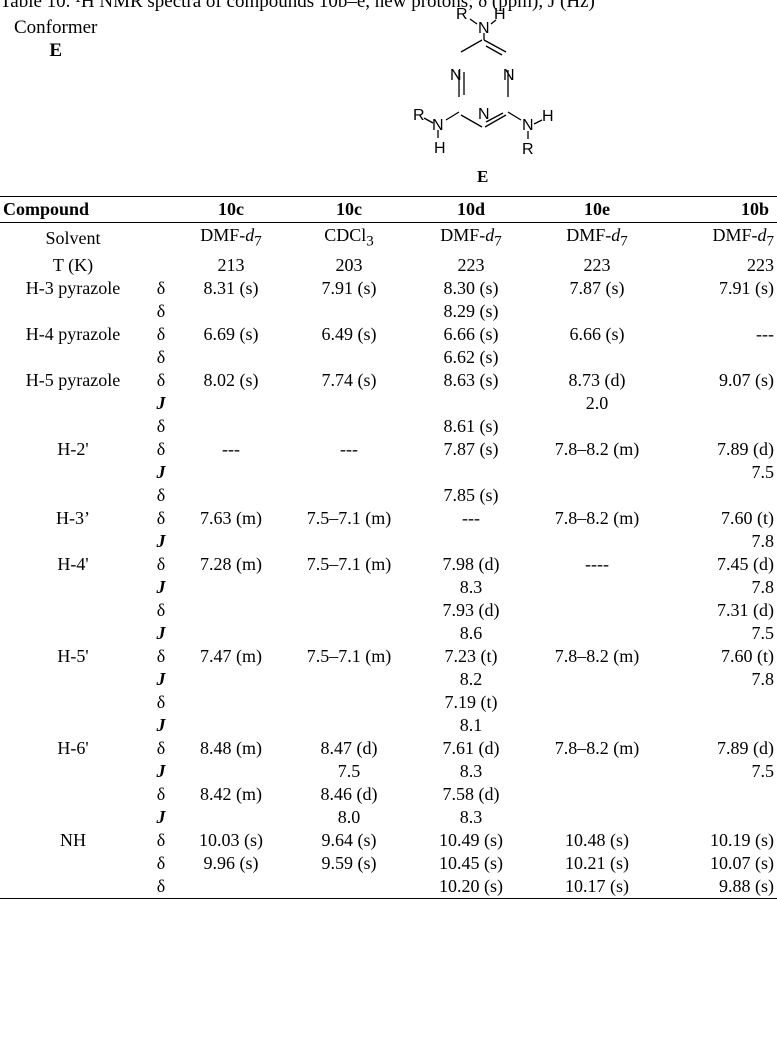  I want to click on value-cell: 6.66 (s), so click(471, 333).